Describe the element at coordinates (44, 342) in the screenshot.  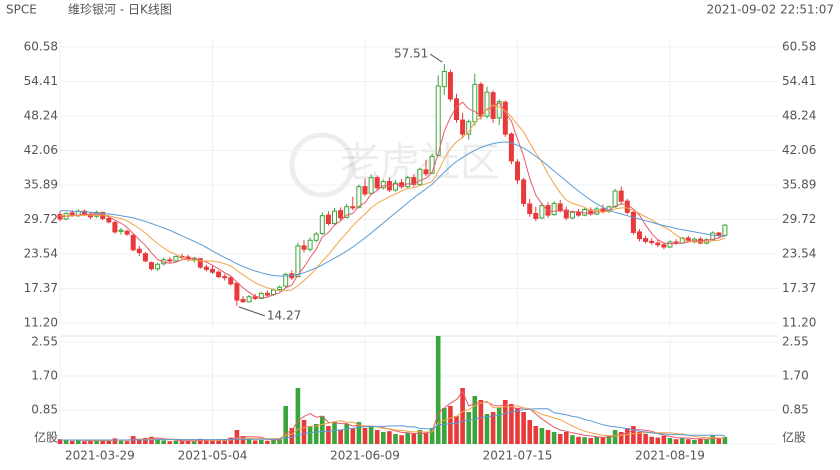
I see `y-tick-label: 2.55` at that location.